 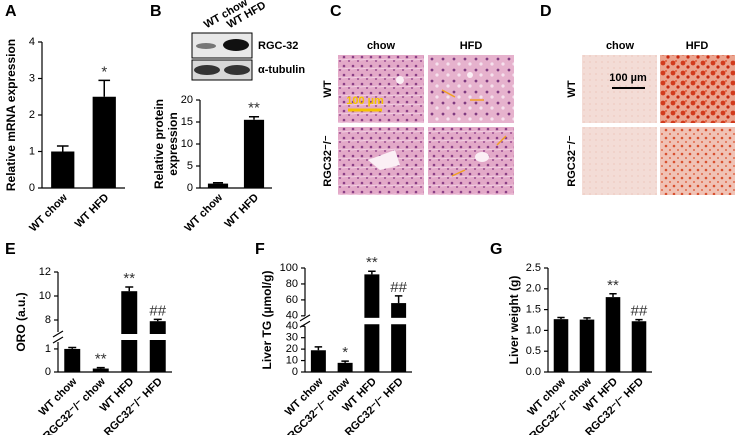 What do you see at coordinates (292, 349) in the screenshot?
I see `y-tick-label: 20` at bounding box center [292, 349].